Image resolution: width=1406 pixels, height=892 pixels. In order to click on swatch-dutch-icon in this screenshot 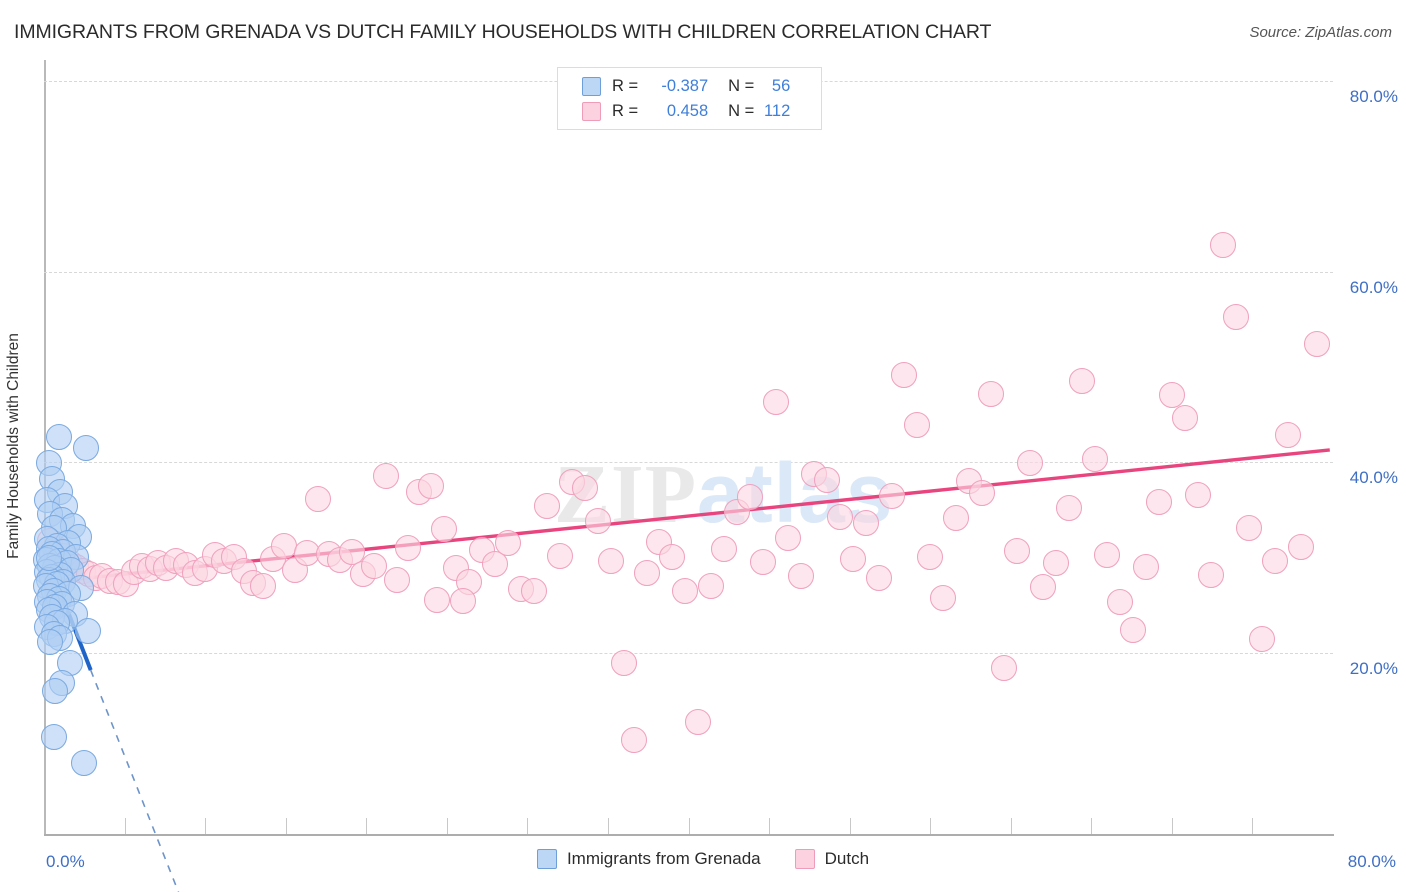, I will do `click(591, 111)`.